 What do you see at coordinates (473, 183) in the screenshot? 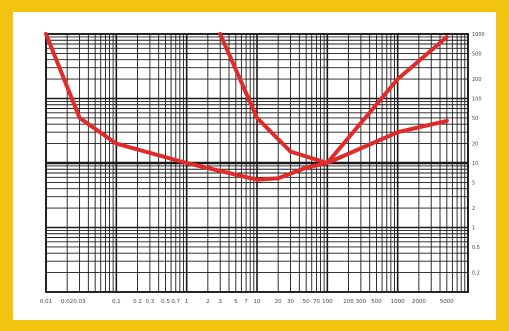
I see `y-tick-label: 5` at bounding box center [473, 183].